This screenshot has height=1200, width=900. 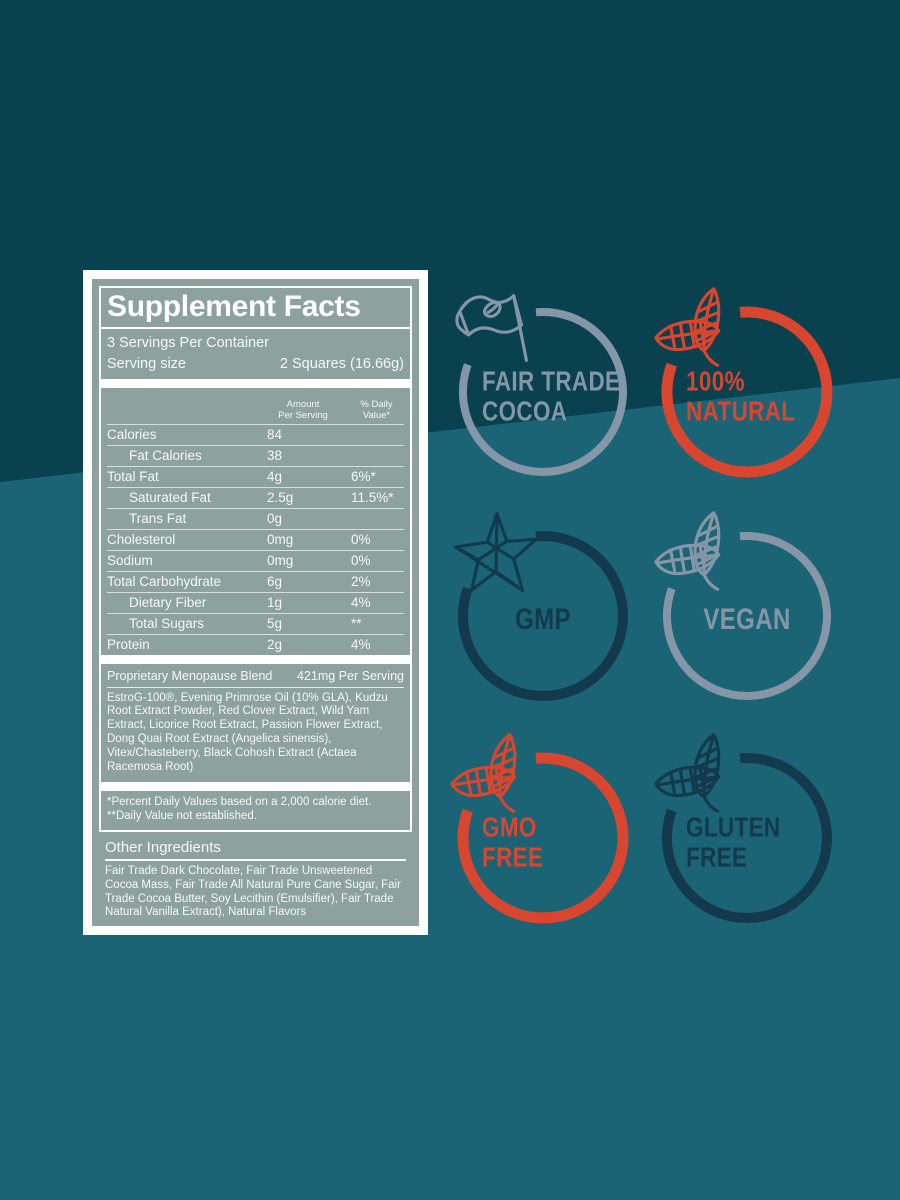 What do you see at coordinates (255, 644) in the screenshot?
I see `nutrient-row: Protein 2g 4%` at bounding box center [255, 644].